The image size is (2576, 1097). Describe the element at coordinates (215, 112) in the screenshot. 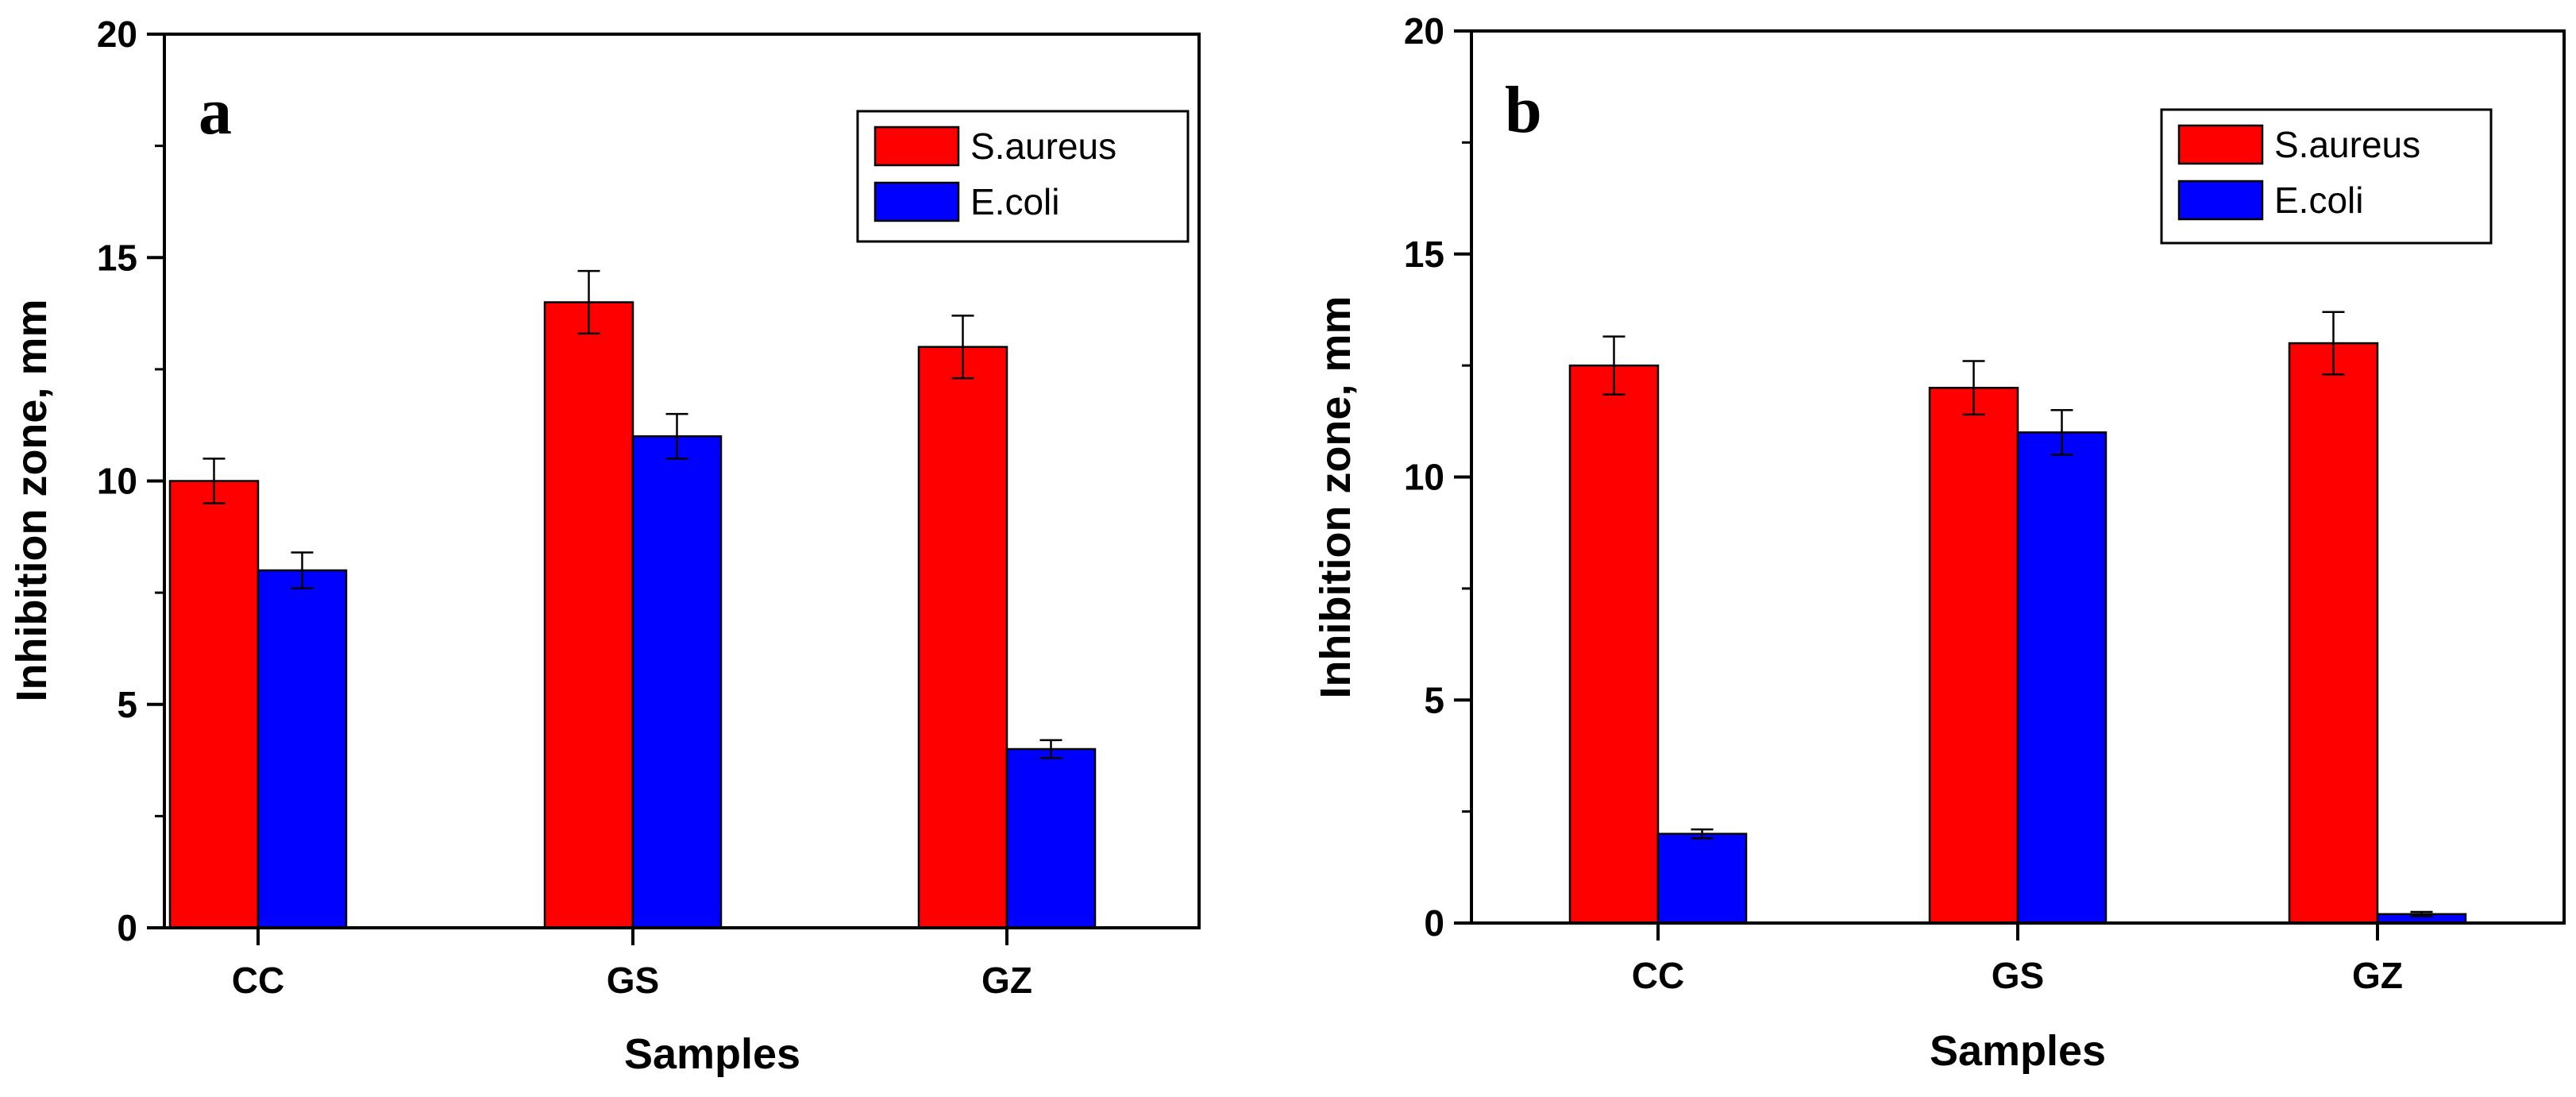

I see `panel-label: a` at that location.